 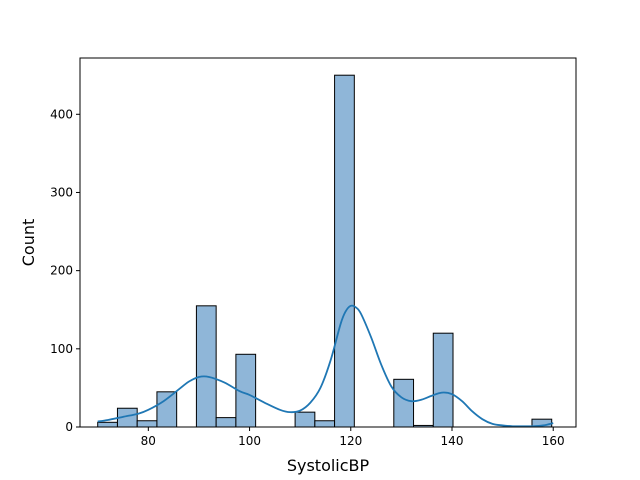 What do you see at coordinates (249, 441) in the screenshot?
I see `x-tick-label: 100` at bounding box center [249, 441].